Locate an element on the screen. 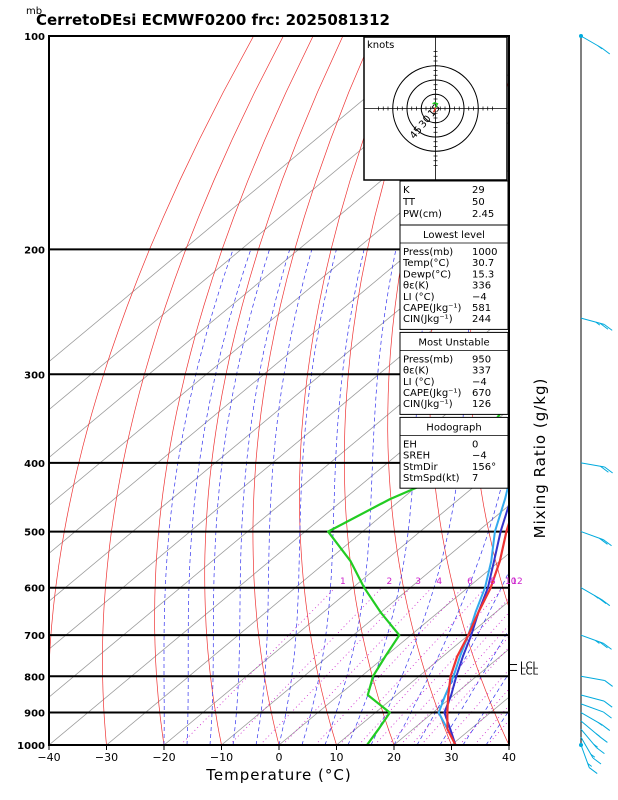 The height and width of the screenshot is (800, 618). table-row-value: 337 is located at coordinates (481, 371).